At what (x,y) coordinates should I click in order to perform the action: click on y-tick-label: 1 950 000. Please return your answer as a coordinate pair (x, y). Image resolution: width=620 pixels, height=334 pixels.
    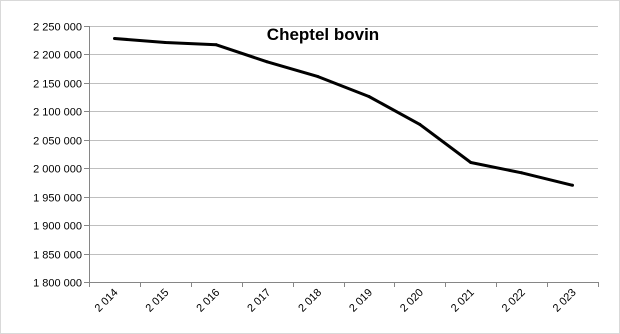
    Looking at the image, I should click on (57, 199).